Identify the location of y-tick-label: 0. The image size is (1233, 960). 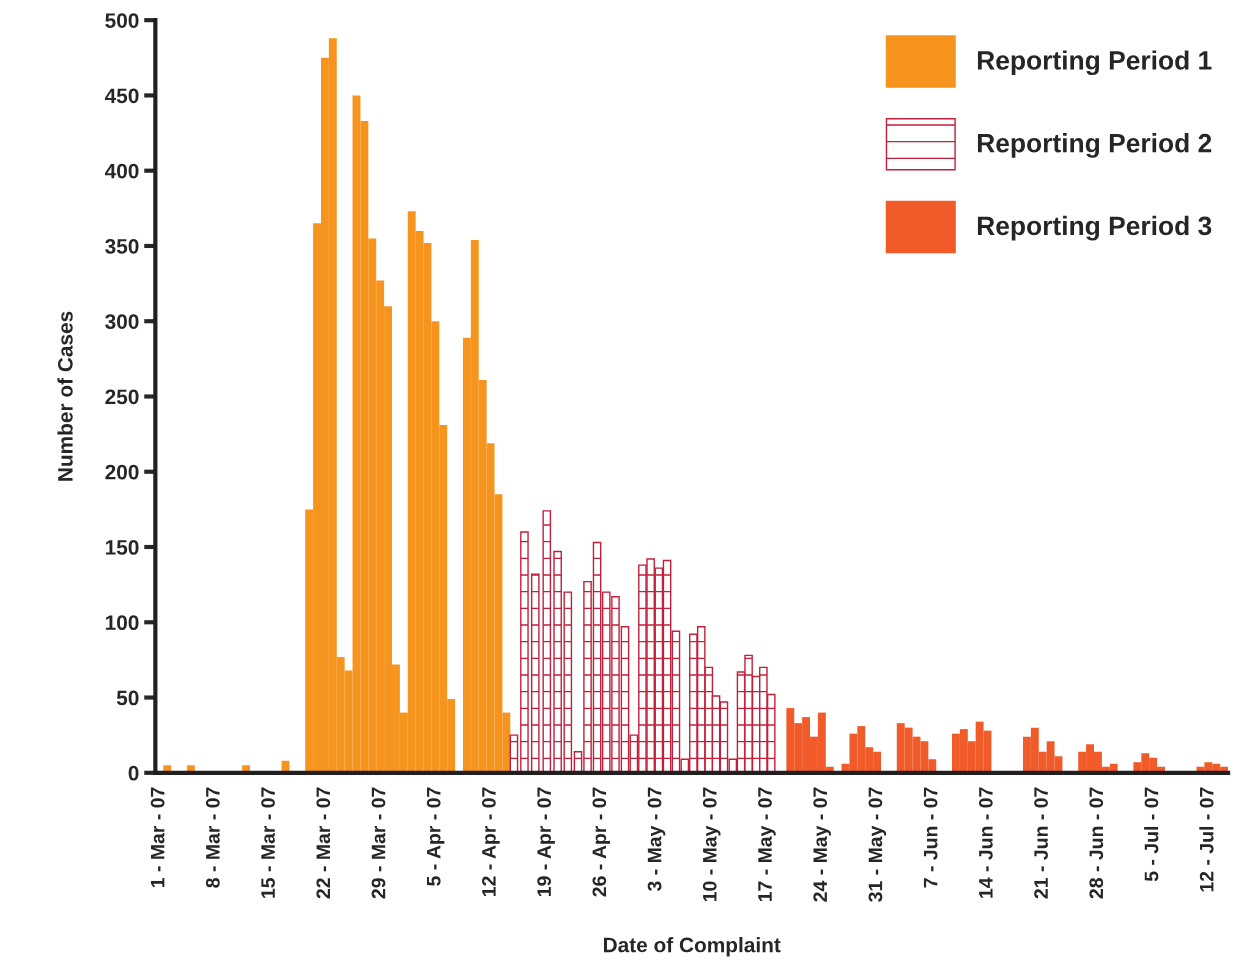
(133, 773).